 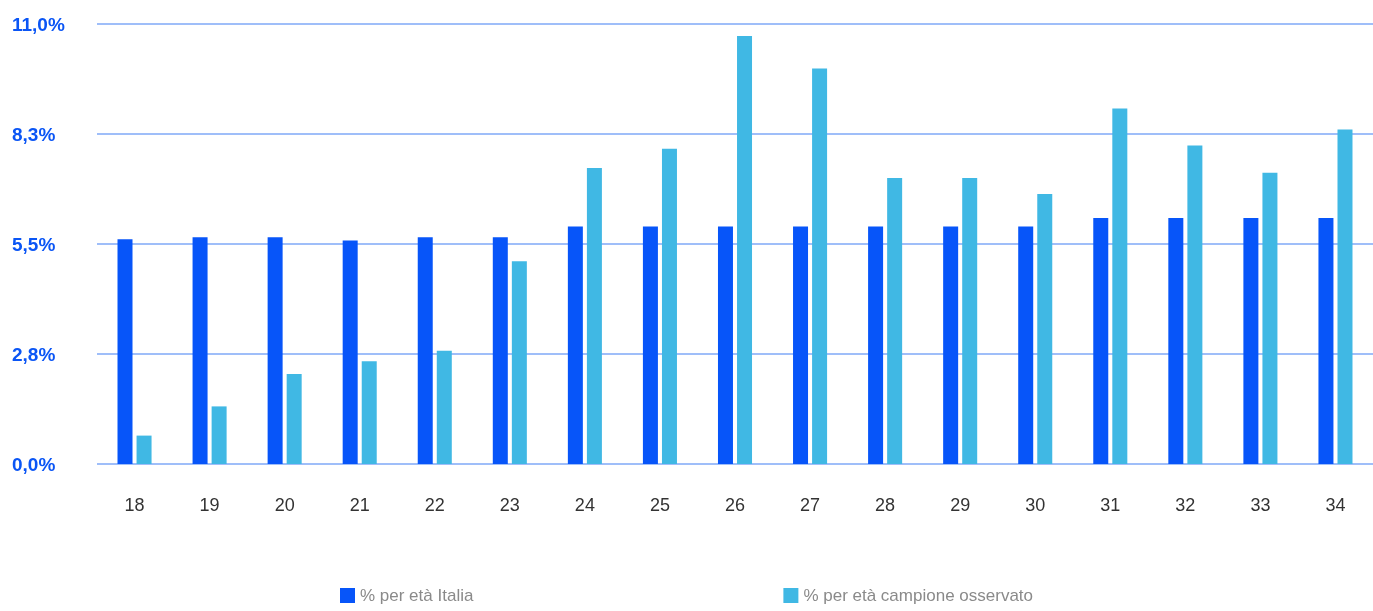 What do you see at coordinates (34, 354) in the screenshot?
I see `y-tick-label: 2,8%` at bounding box center [34, 354].